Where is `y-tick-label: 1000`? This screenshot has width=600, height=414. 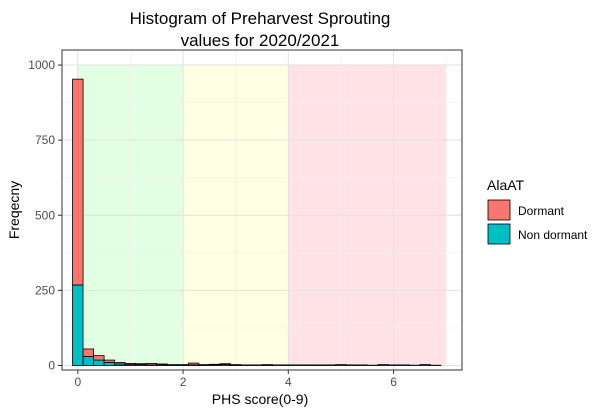
y-tick-label: 1000 is located at coordinates (41, 65).